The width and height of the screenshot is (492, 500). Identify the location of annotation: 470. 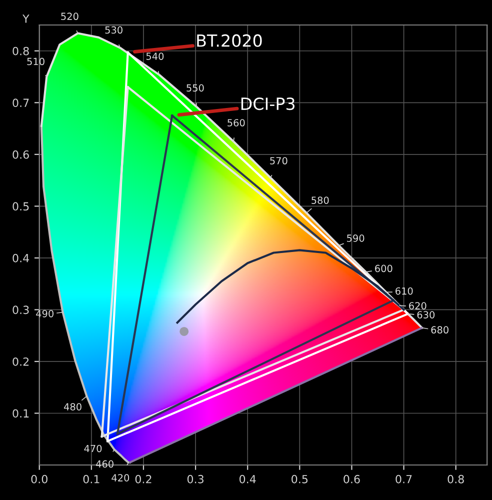
(93, 448).